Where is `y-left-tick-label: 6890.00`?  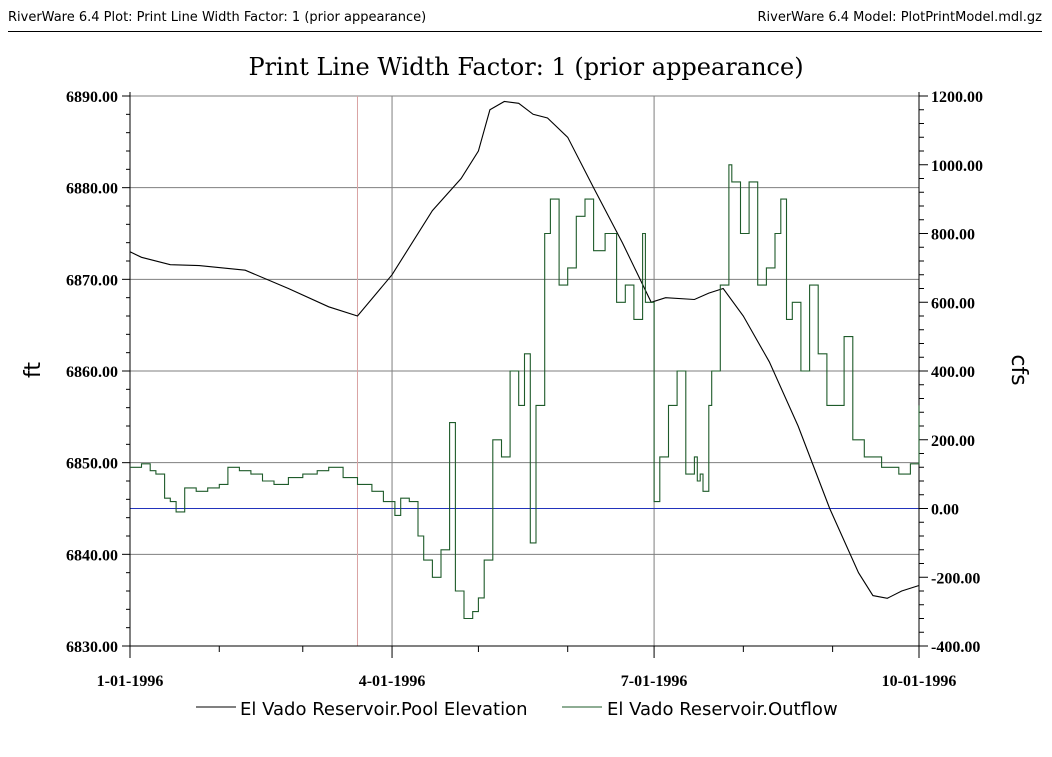 y-left-tick-label: 6890.00 is located at coordinates (92, 97).